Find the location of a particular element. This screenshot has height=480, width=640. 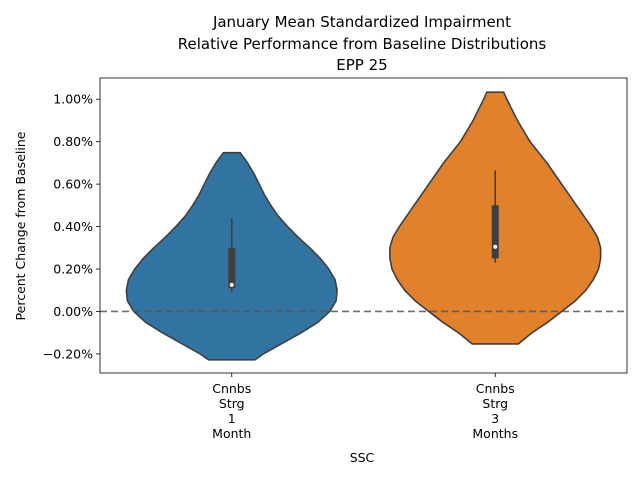

chart-title-line-1: January Mean Standardized Impairment is located at coordinates (361, 22).